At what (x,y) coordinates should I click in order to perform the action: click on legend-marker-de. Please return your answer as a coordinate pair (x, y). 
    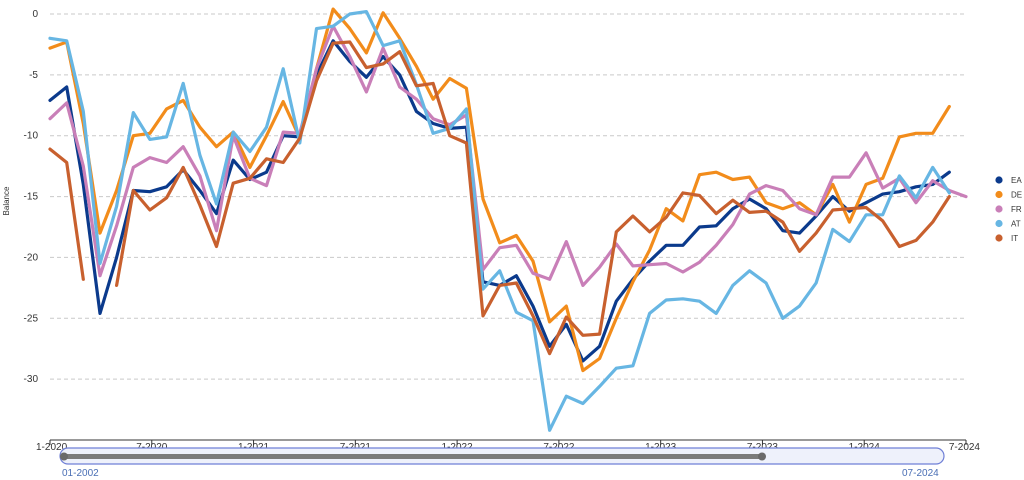
    Looking at the image, I should click on (999, 194).